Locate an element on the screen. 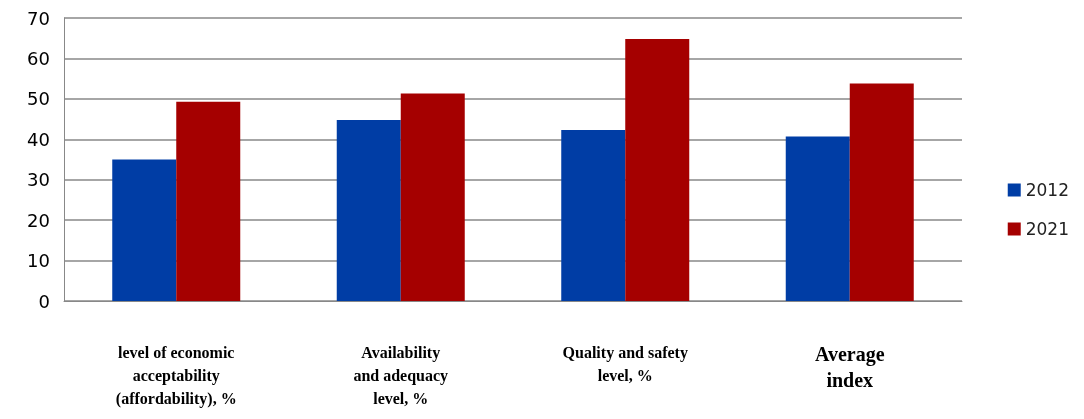  y-tick-label: 60 is located at coordinates (38, 58).